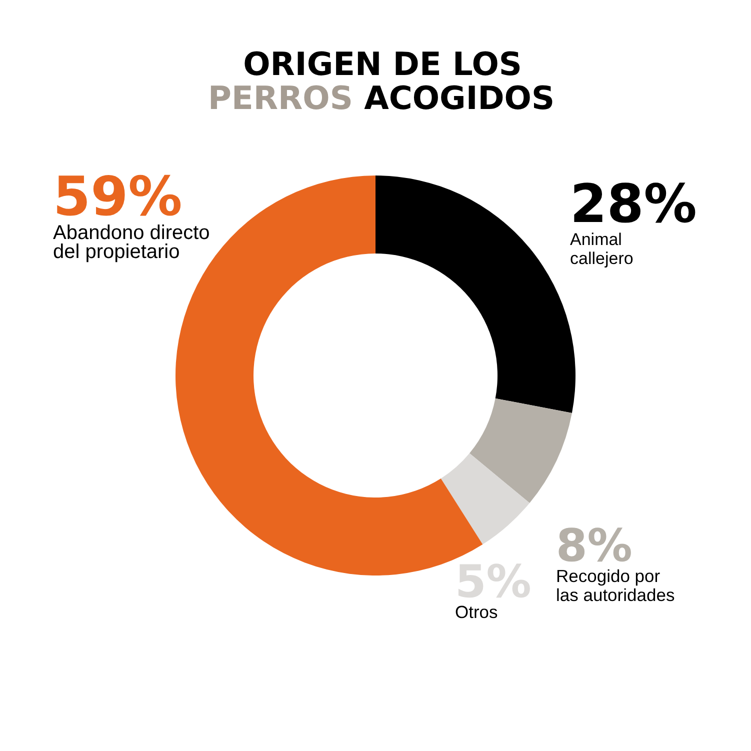 The width and height of the screenshot is (751, 751). I want to click on slice-label: Otros, so click(476, 612).